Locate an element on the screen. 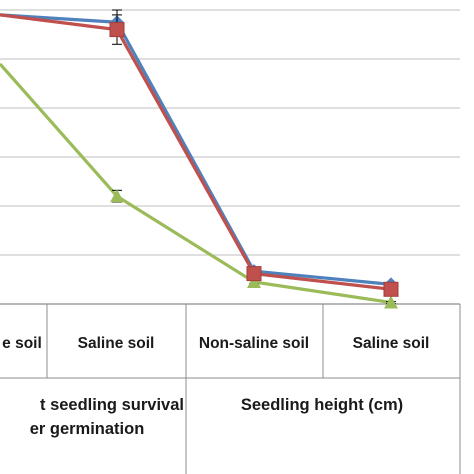  category-label-1: e soil is located at coordinates (22, 343).